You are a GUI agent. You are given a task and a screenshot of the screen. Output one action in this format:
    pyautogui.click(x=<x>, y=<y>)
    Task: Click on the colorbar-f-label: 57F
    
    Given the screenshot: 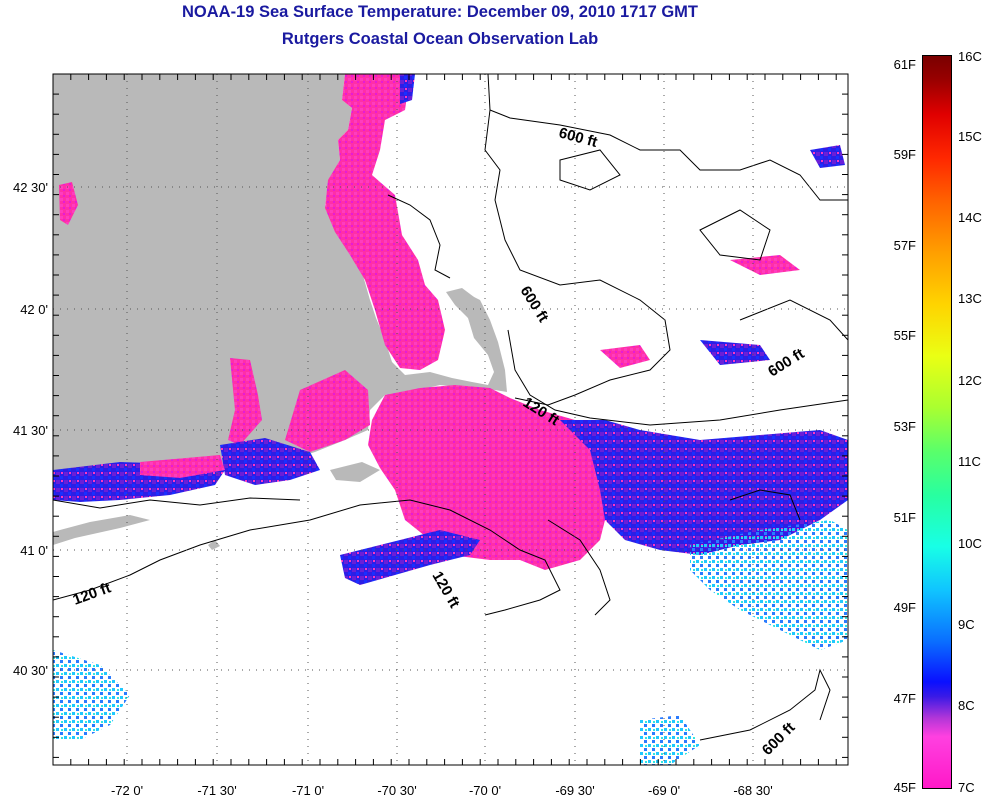 What is the action you would take?
    pyautogui.click(x=904, y=245)
    